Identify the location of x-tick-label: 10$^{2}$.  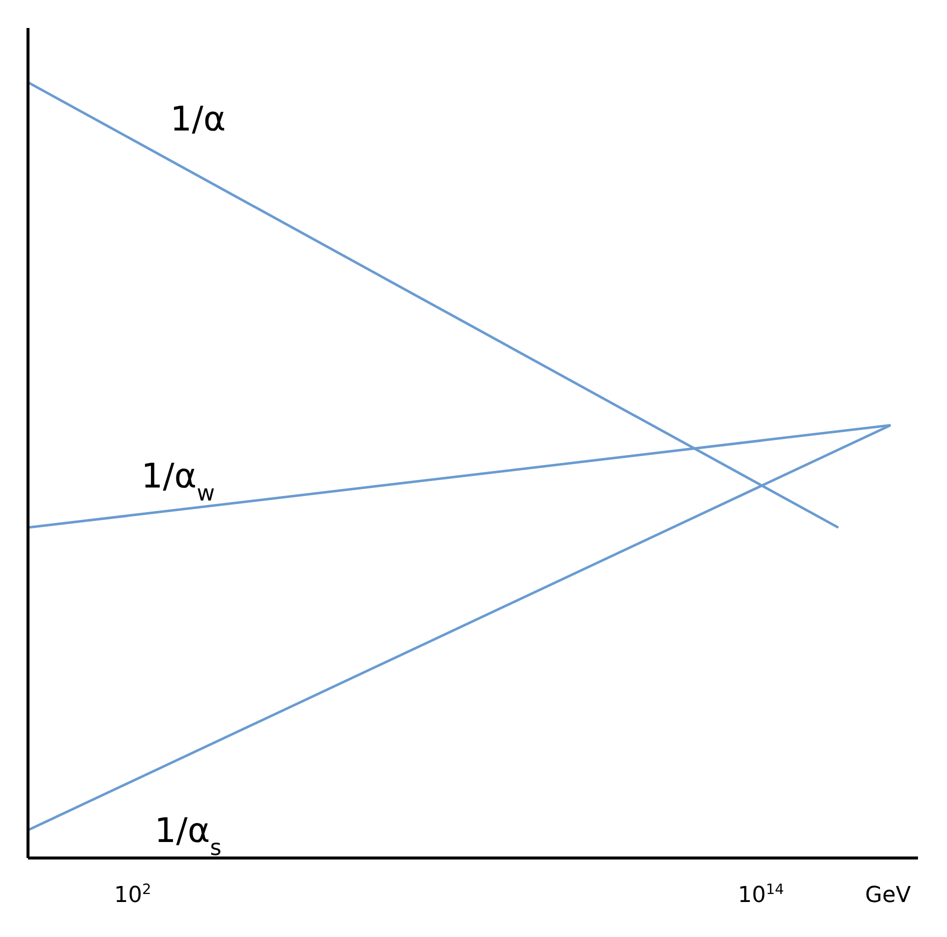
(133, 895).